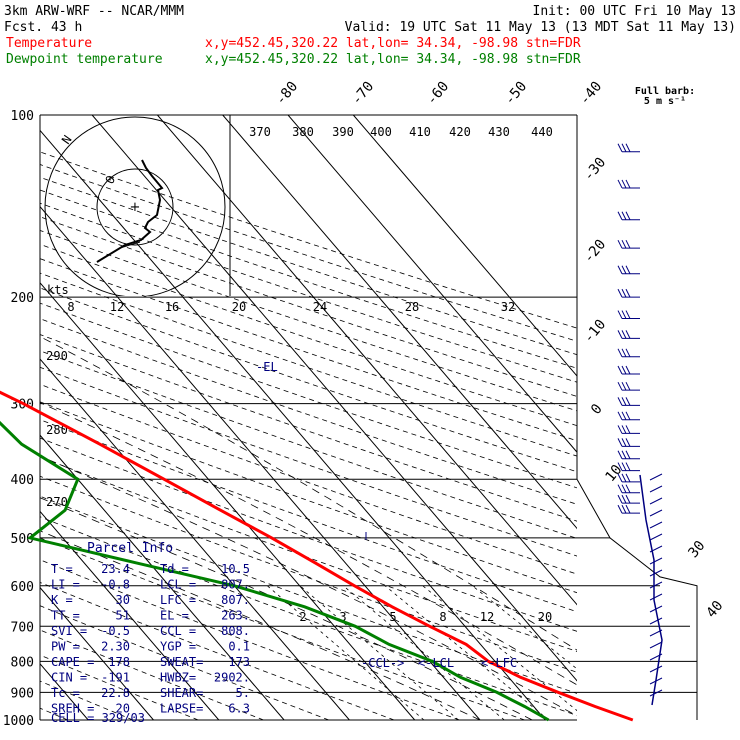  I want to click on pressure-tick-label: 600, so click(22, 587).